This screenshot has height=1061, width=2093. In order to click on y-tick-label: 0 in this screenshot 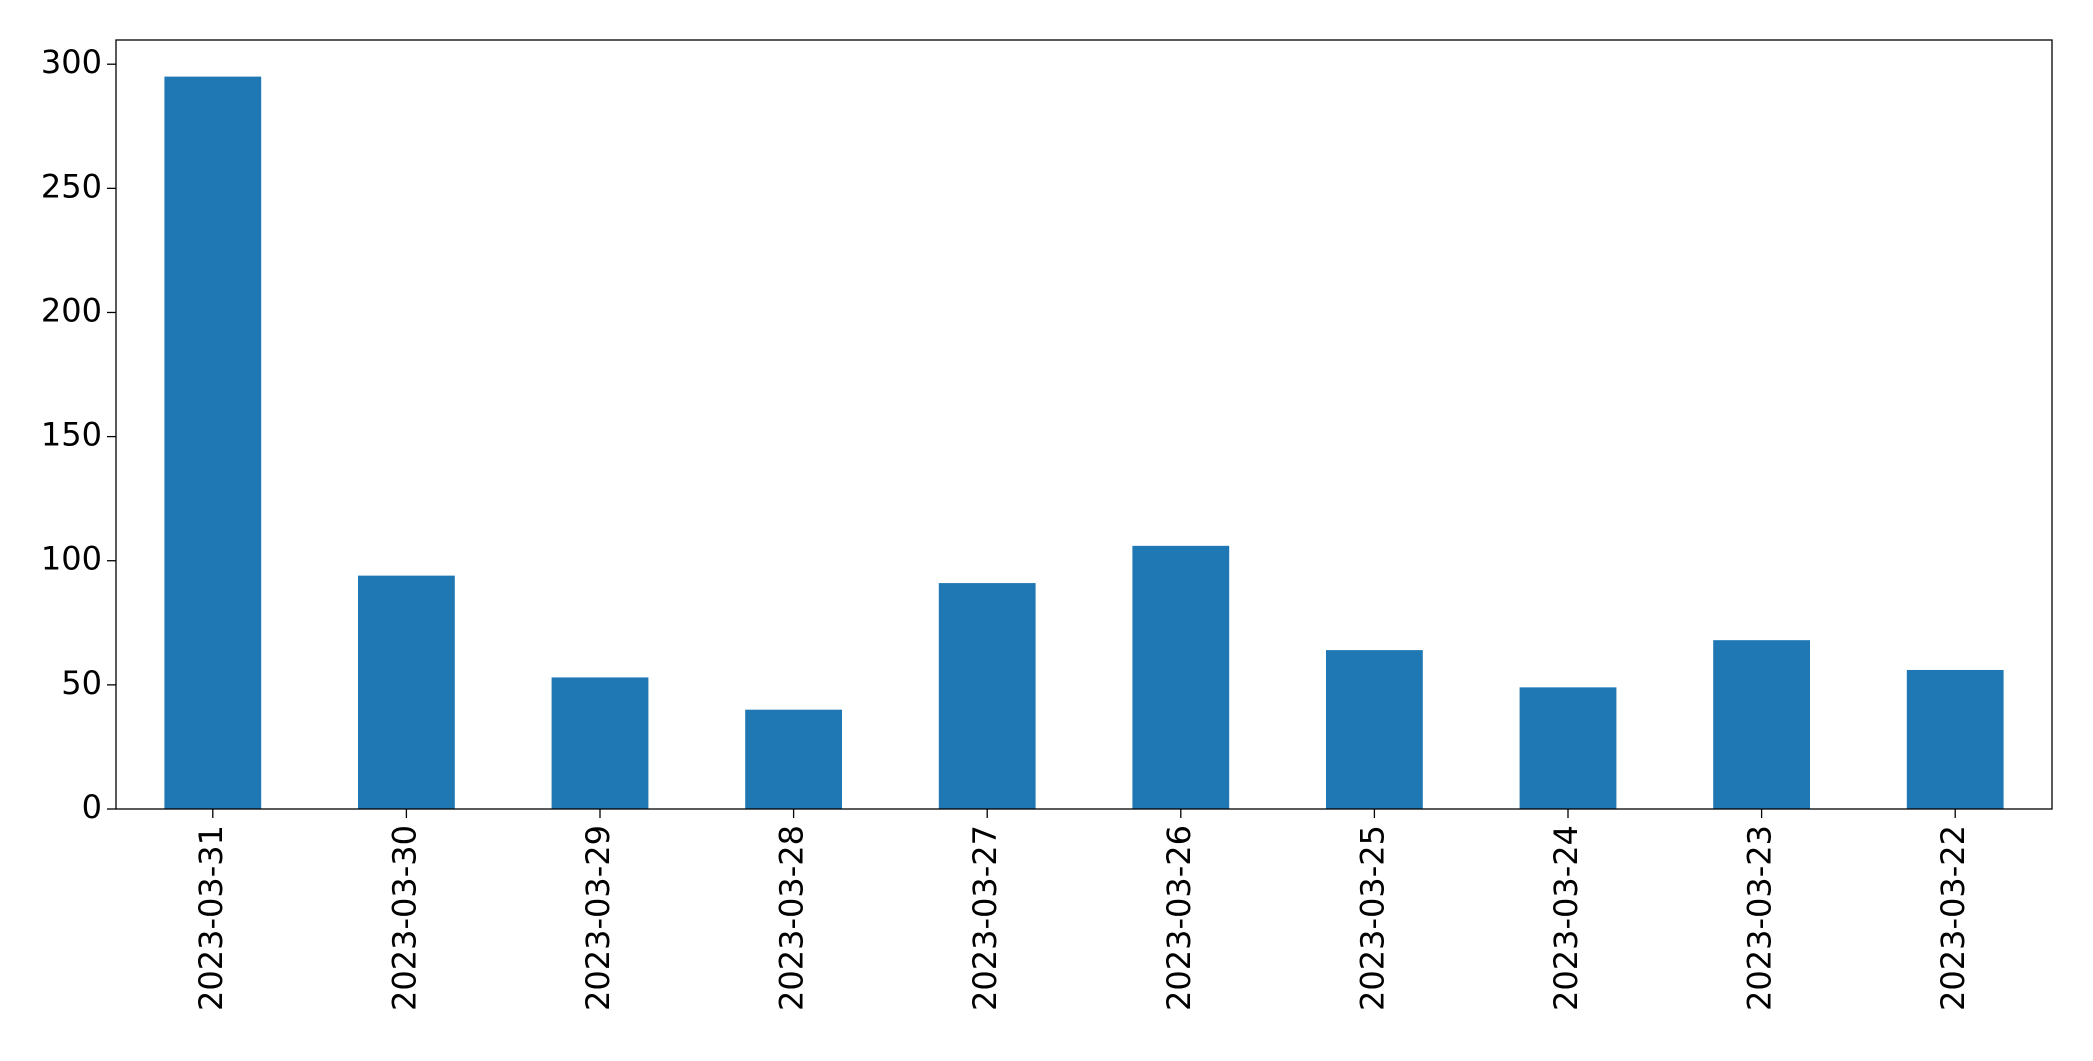, I will do `click(92, 807)`.